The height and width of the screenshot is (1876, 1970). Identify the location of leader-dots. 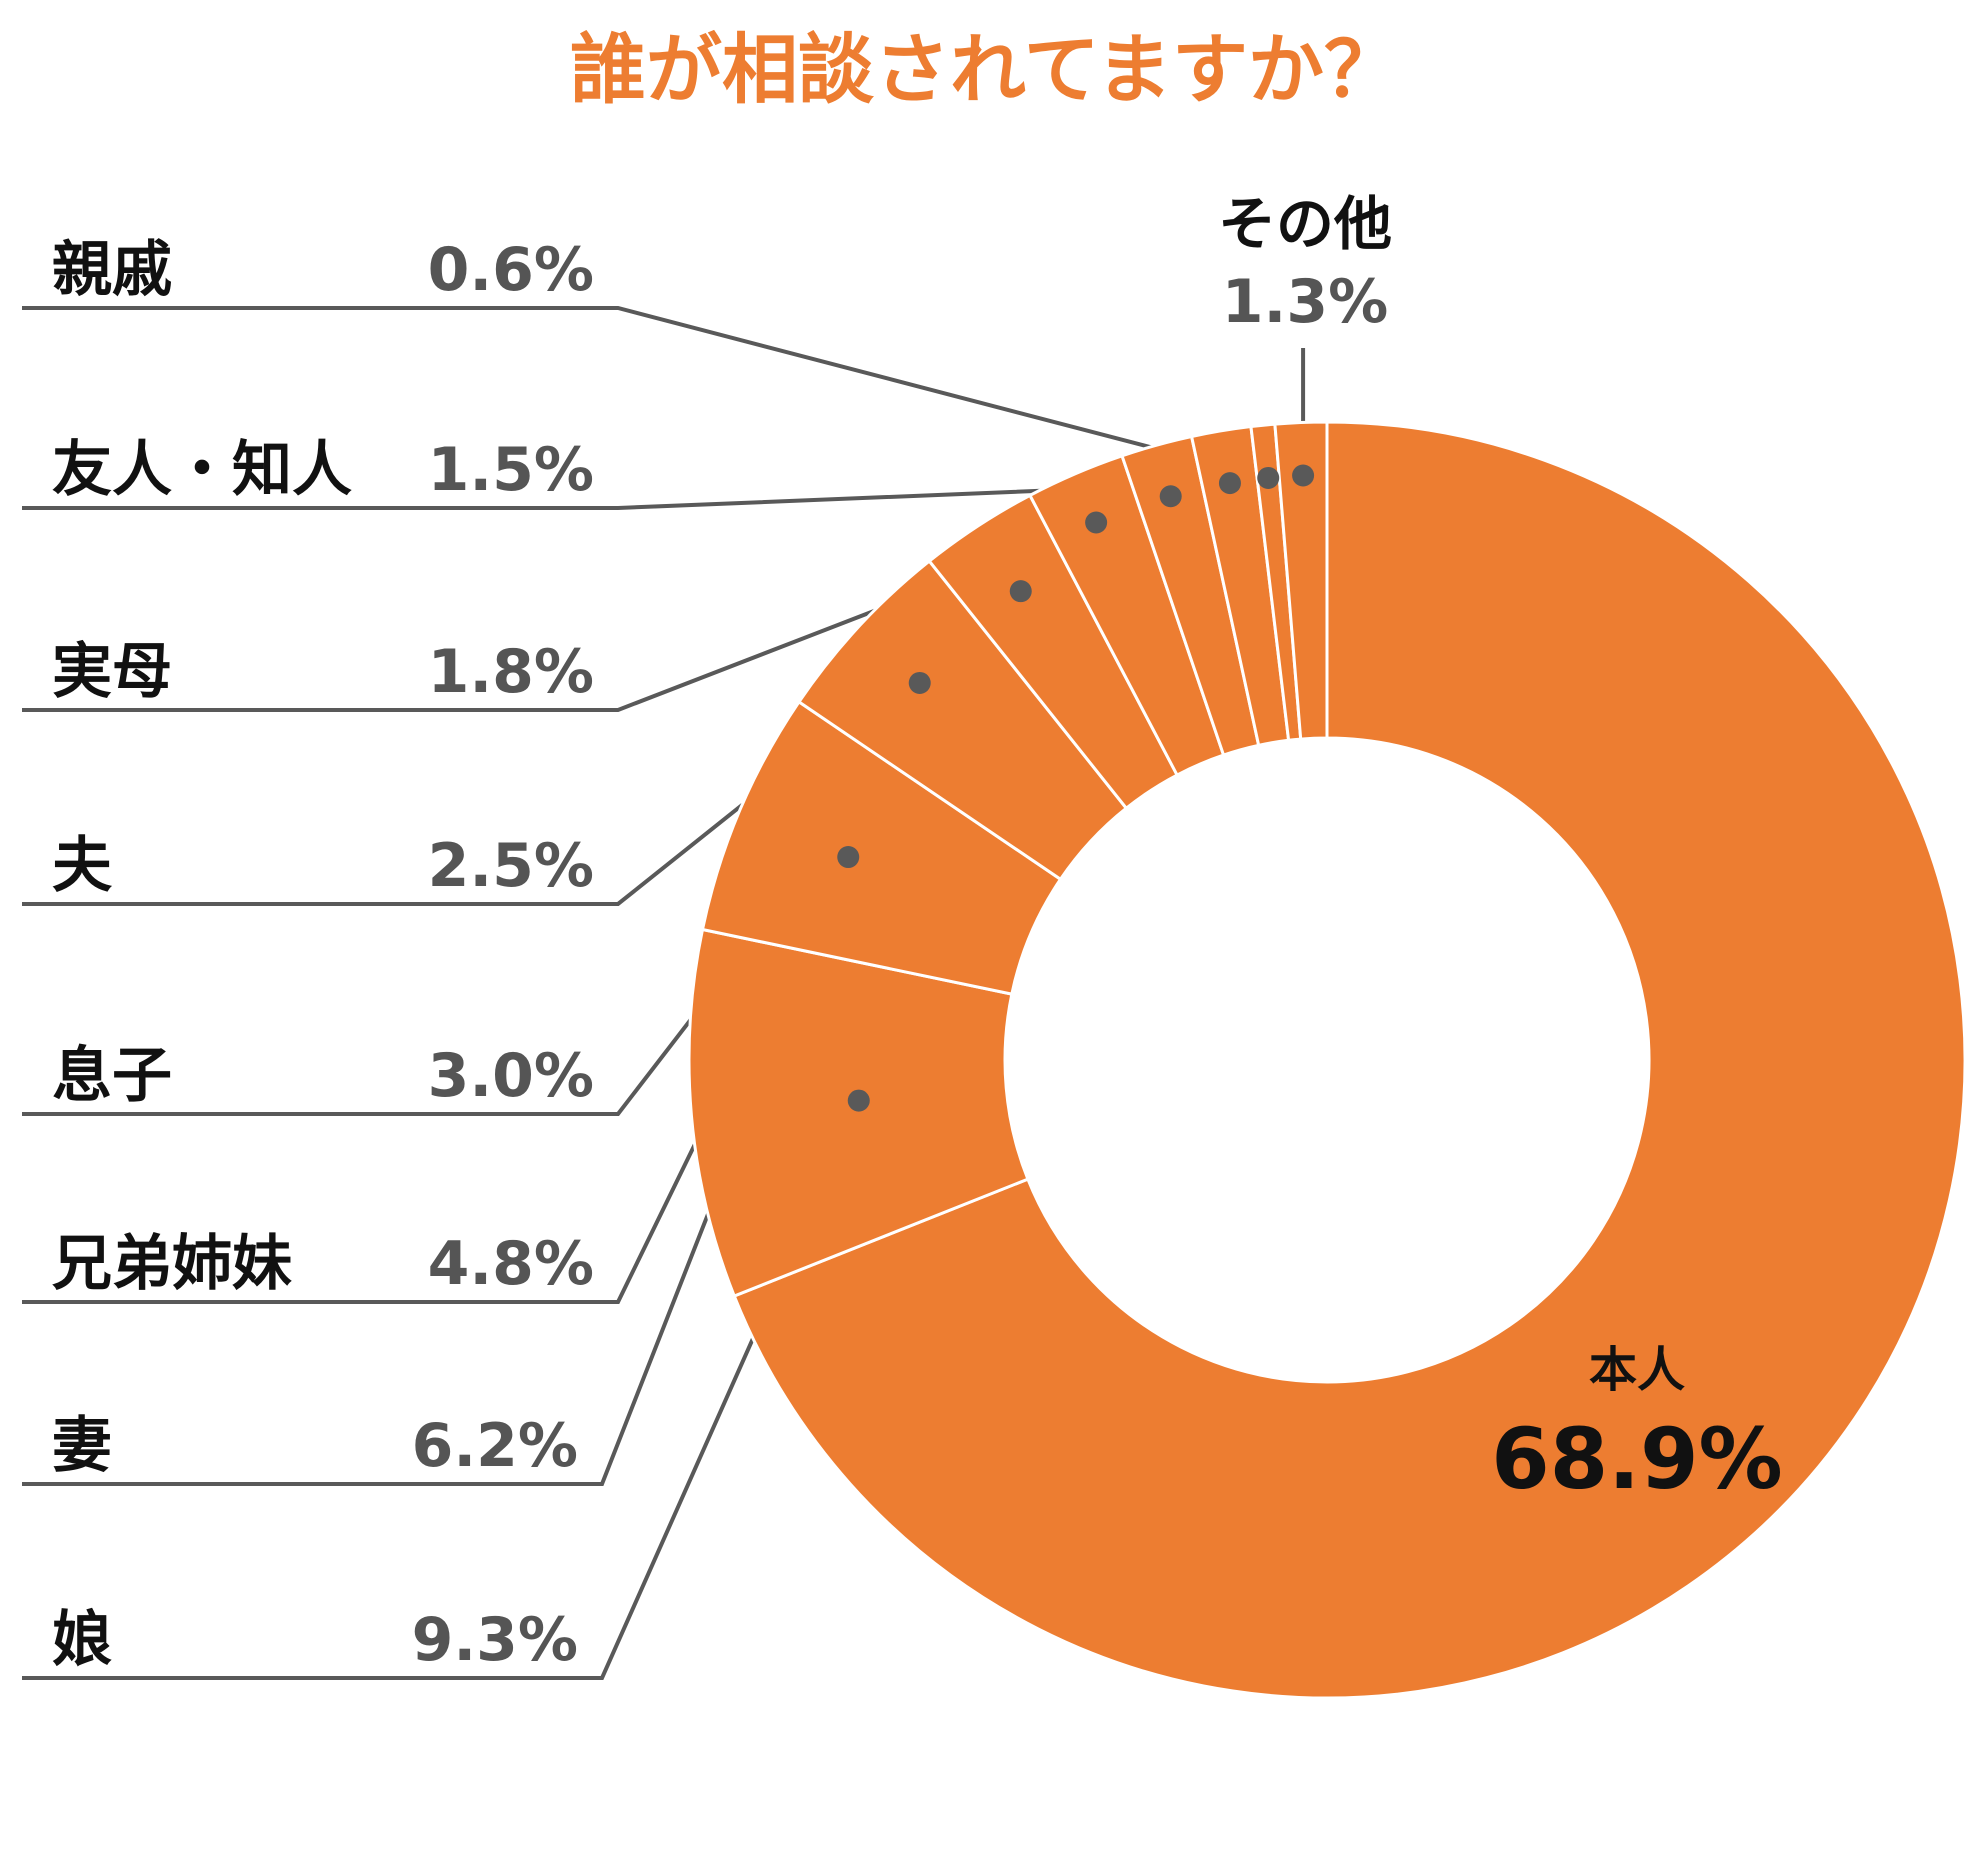
(1076, 788).